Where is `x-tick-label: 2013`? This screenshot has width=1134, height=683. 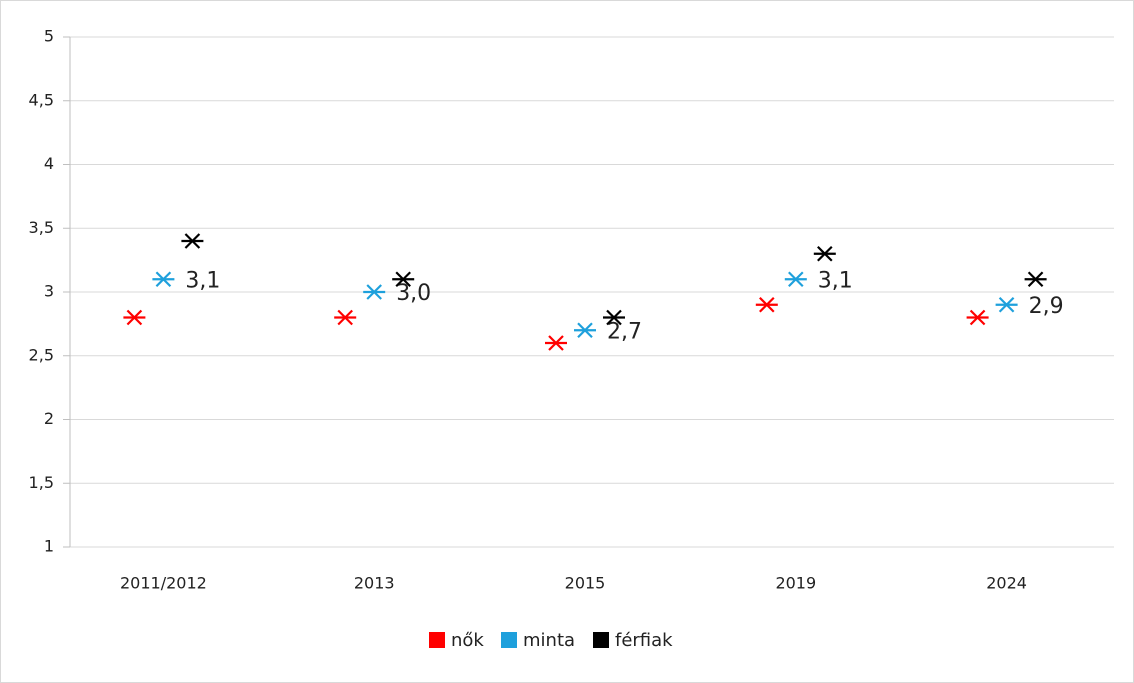
x-tick-label: 2013 is located at coordinates (374, 583).